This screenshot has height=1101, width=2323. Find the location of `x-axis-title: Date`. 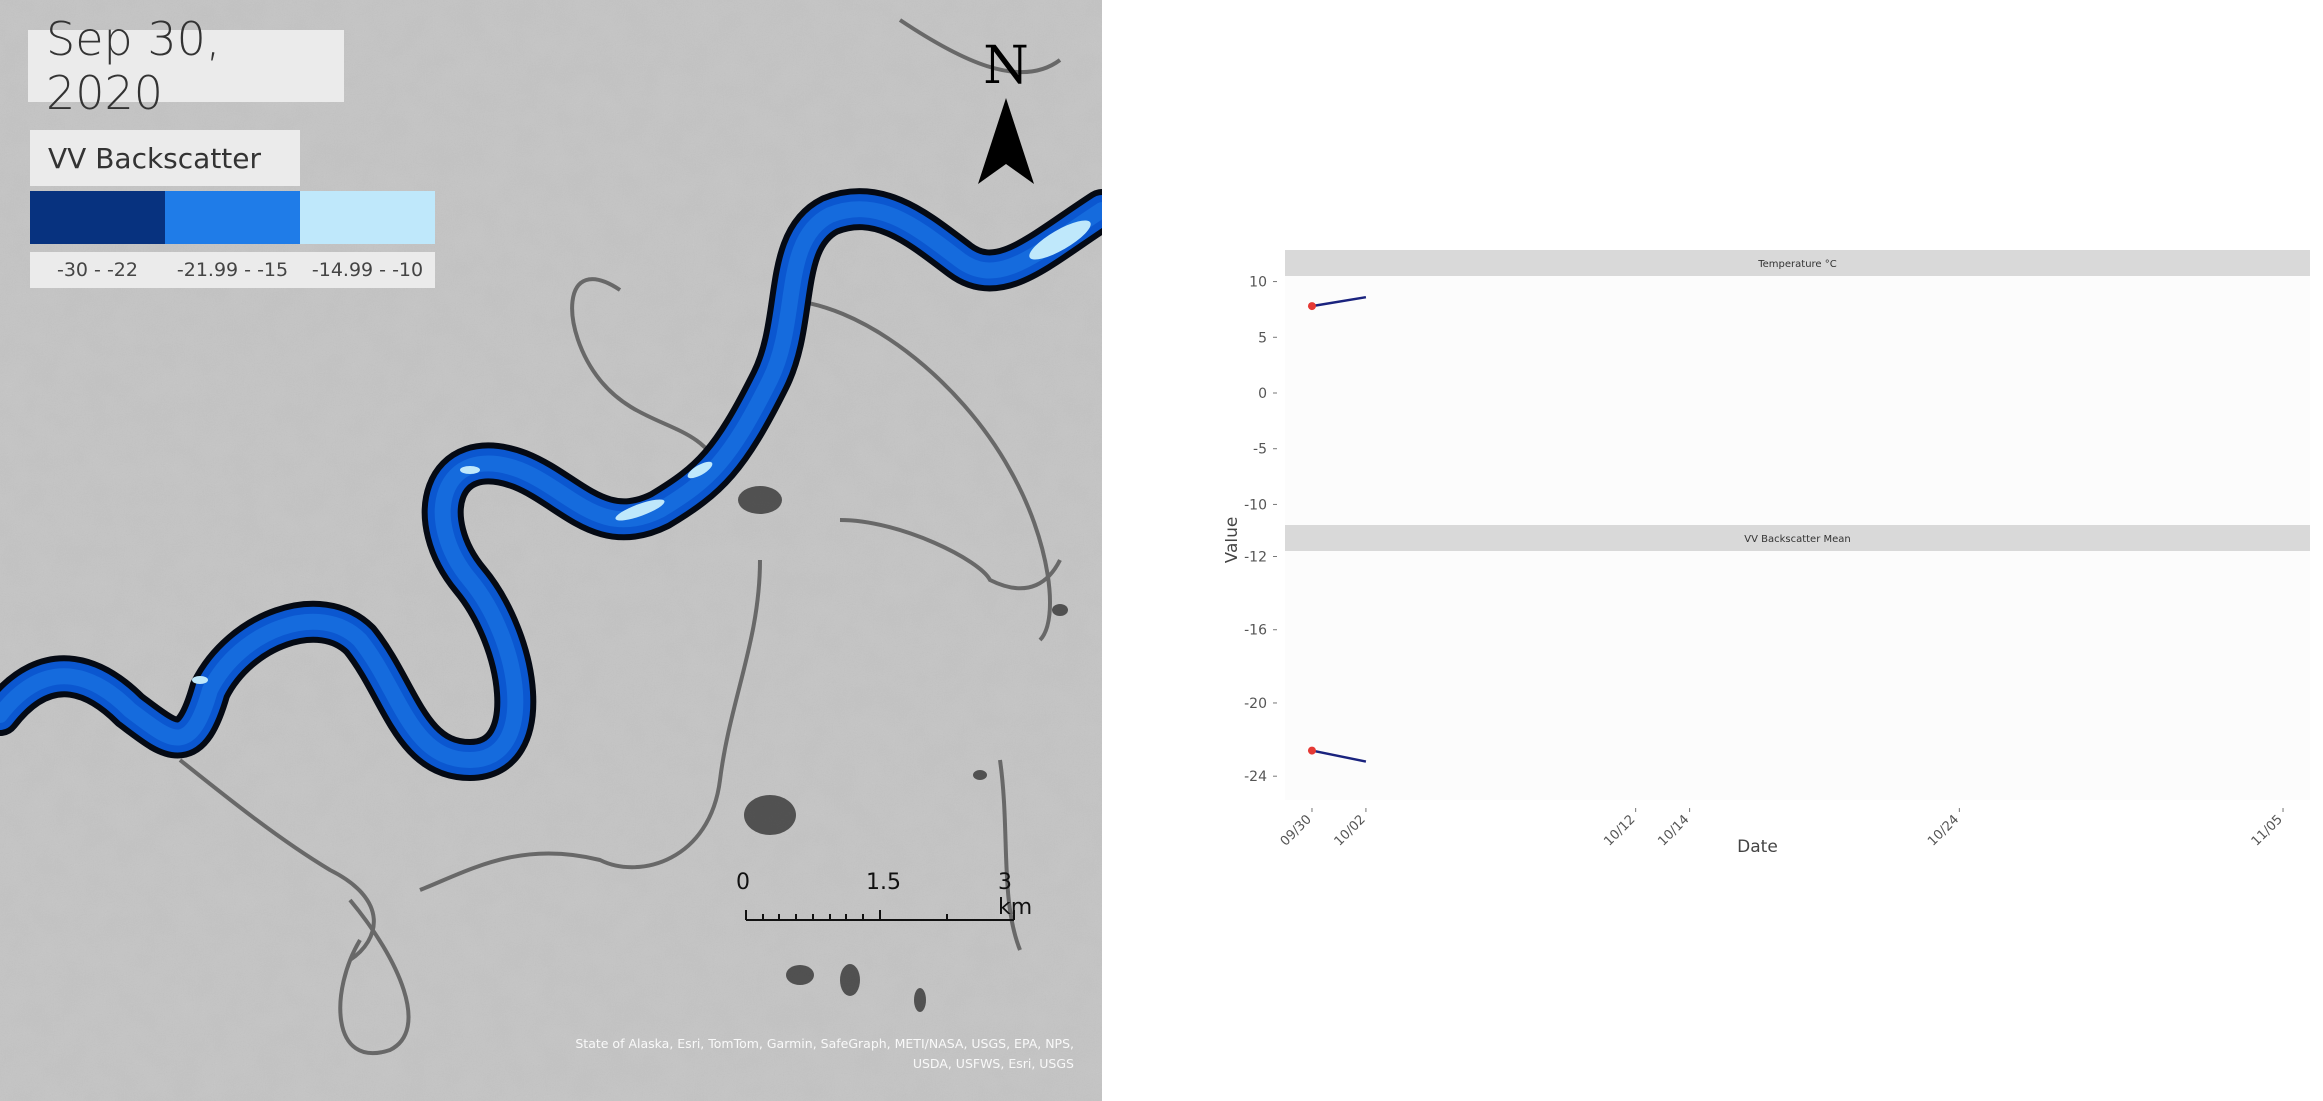

x-axis-title: Date is located at coordinates (1757, 847).